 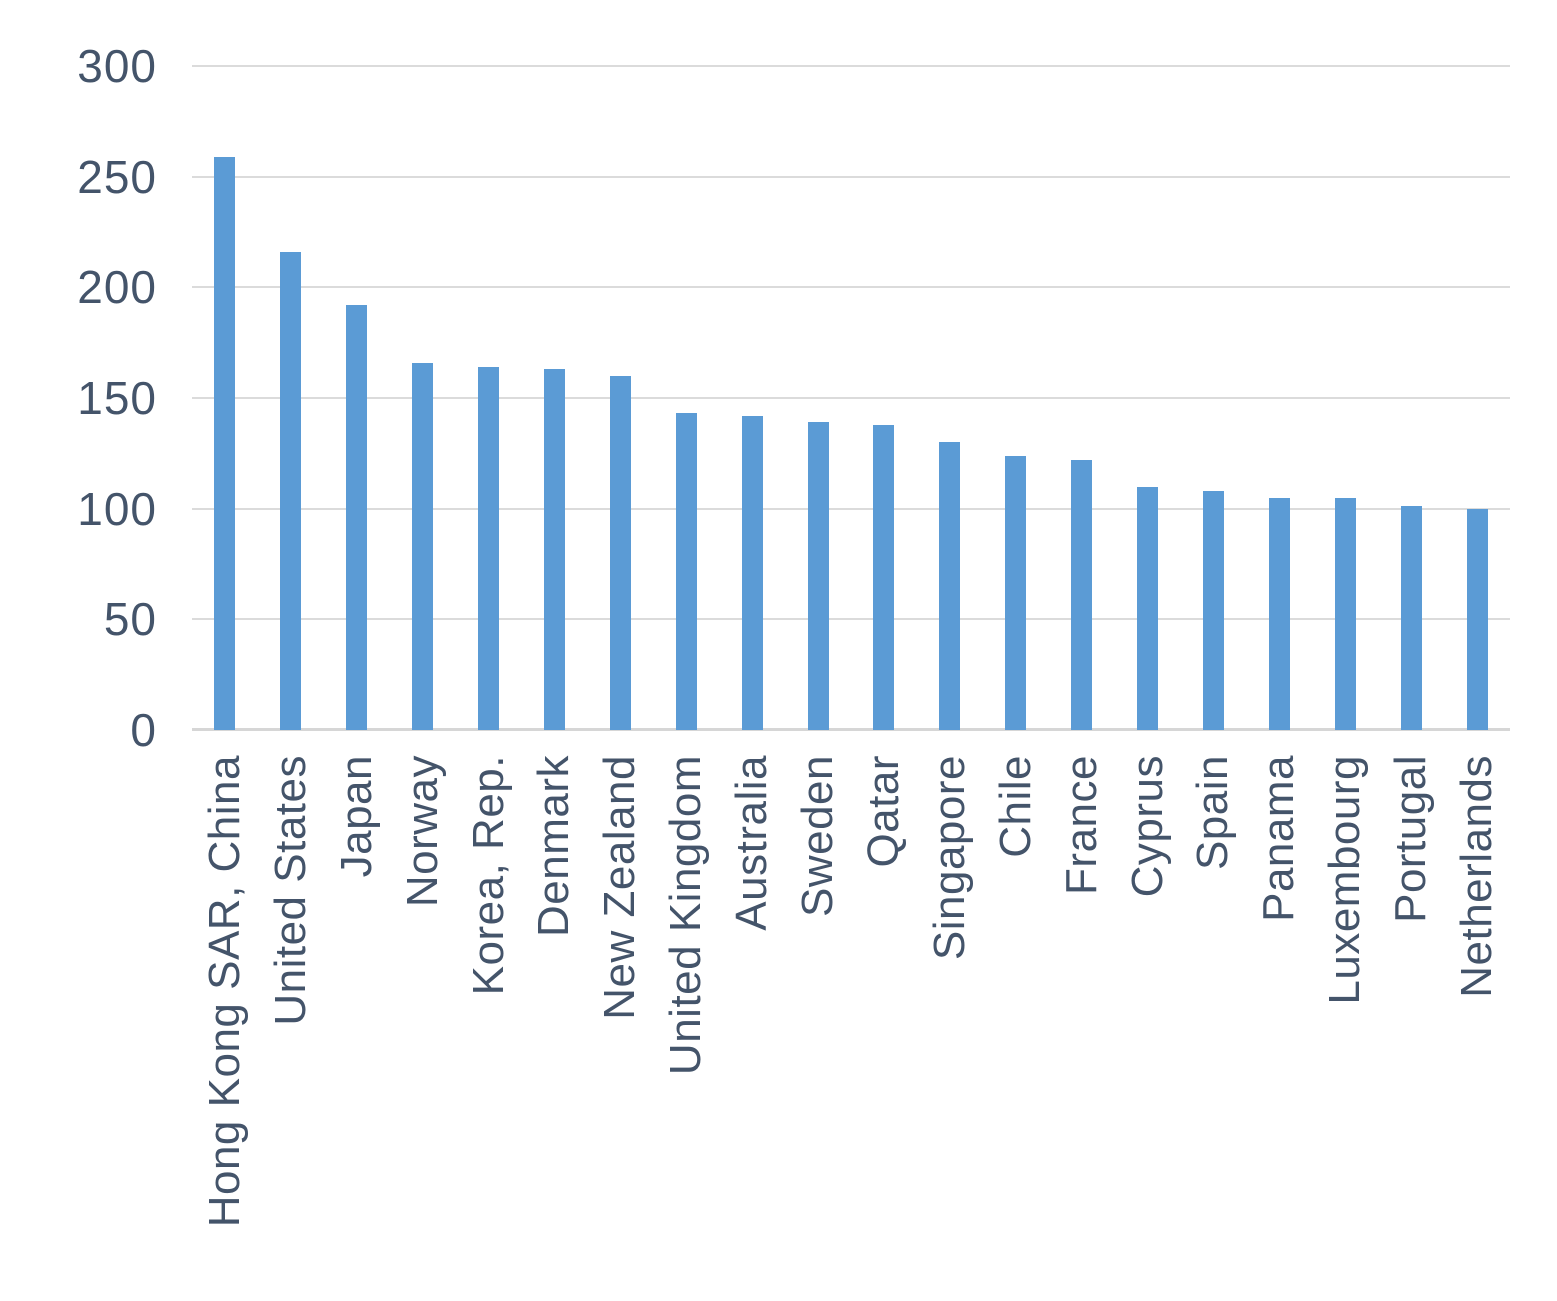 I want to click on x-axis-label: Chile, so click(x=1015, y=806).